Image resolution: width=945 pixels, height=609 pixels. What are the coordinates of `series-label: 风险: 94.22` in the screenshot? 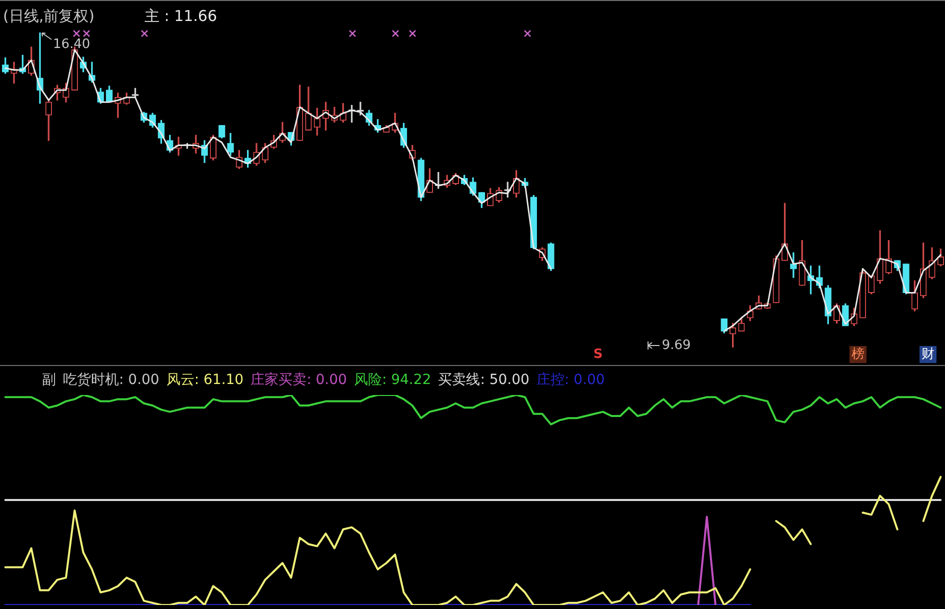 It's located at (393, 380).